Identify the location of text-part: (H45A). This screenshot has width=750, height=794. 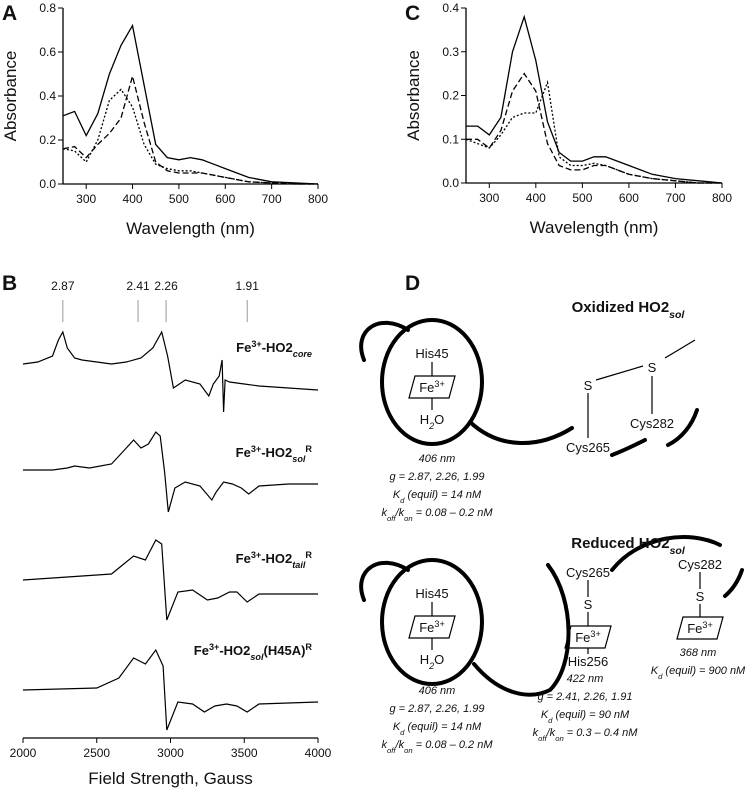
(285, 650).